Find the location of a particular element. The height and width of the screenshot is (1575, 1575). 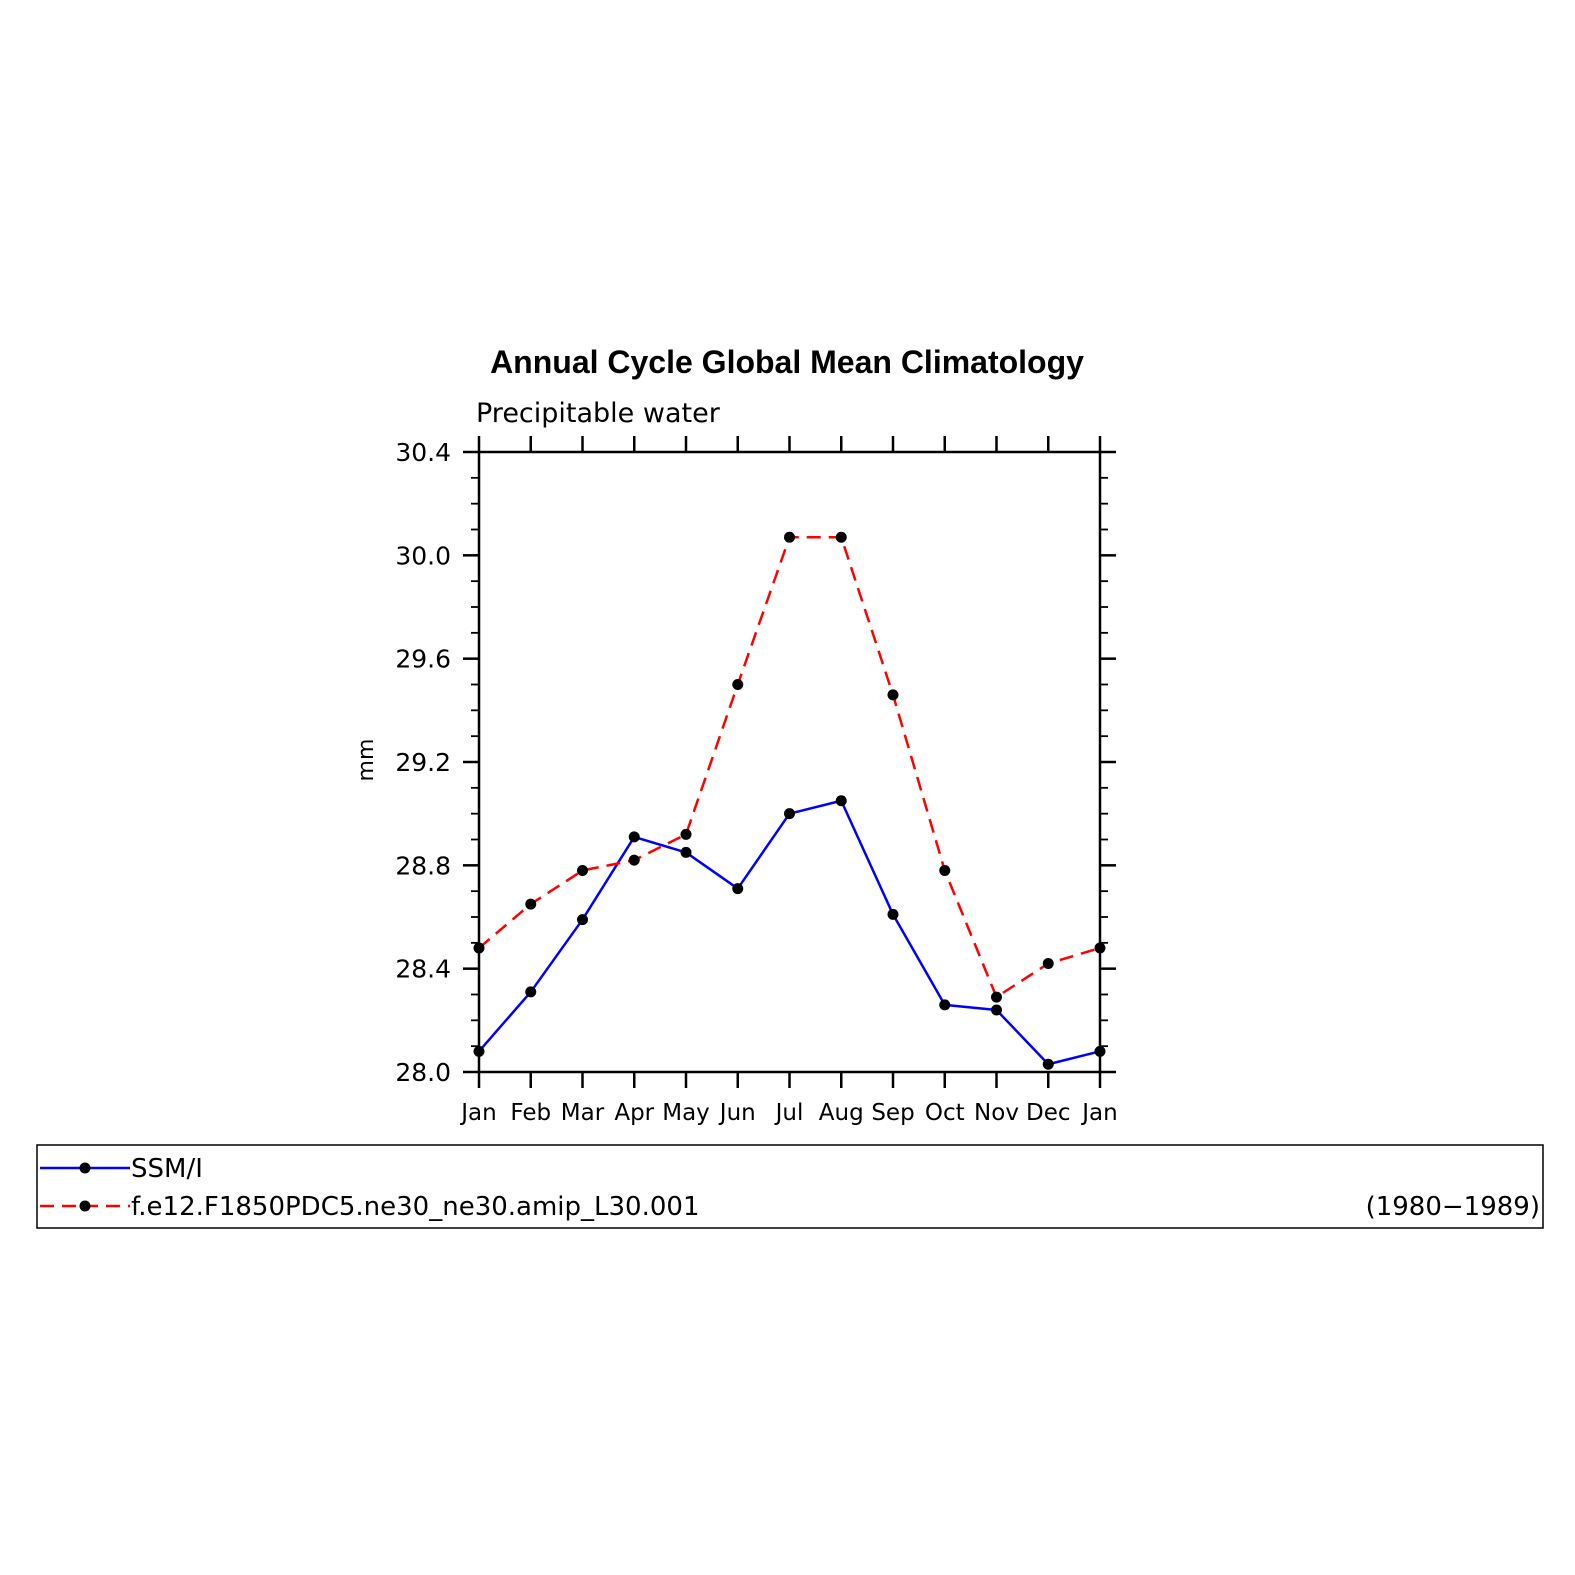

legend-box is located at coordinates (790, 1186).